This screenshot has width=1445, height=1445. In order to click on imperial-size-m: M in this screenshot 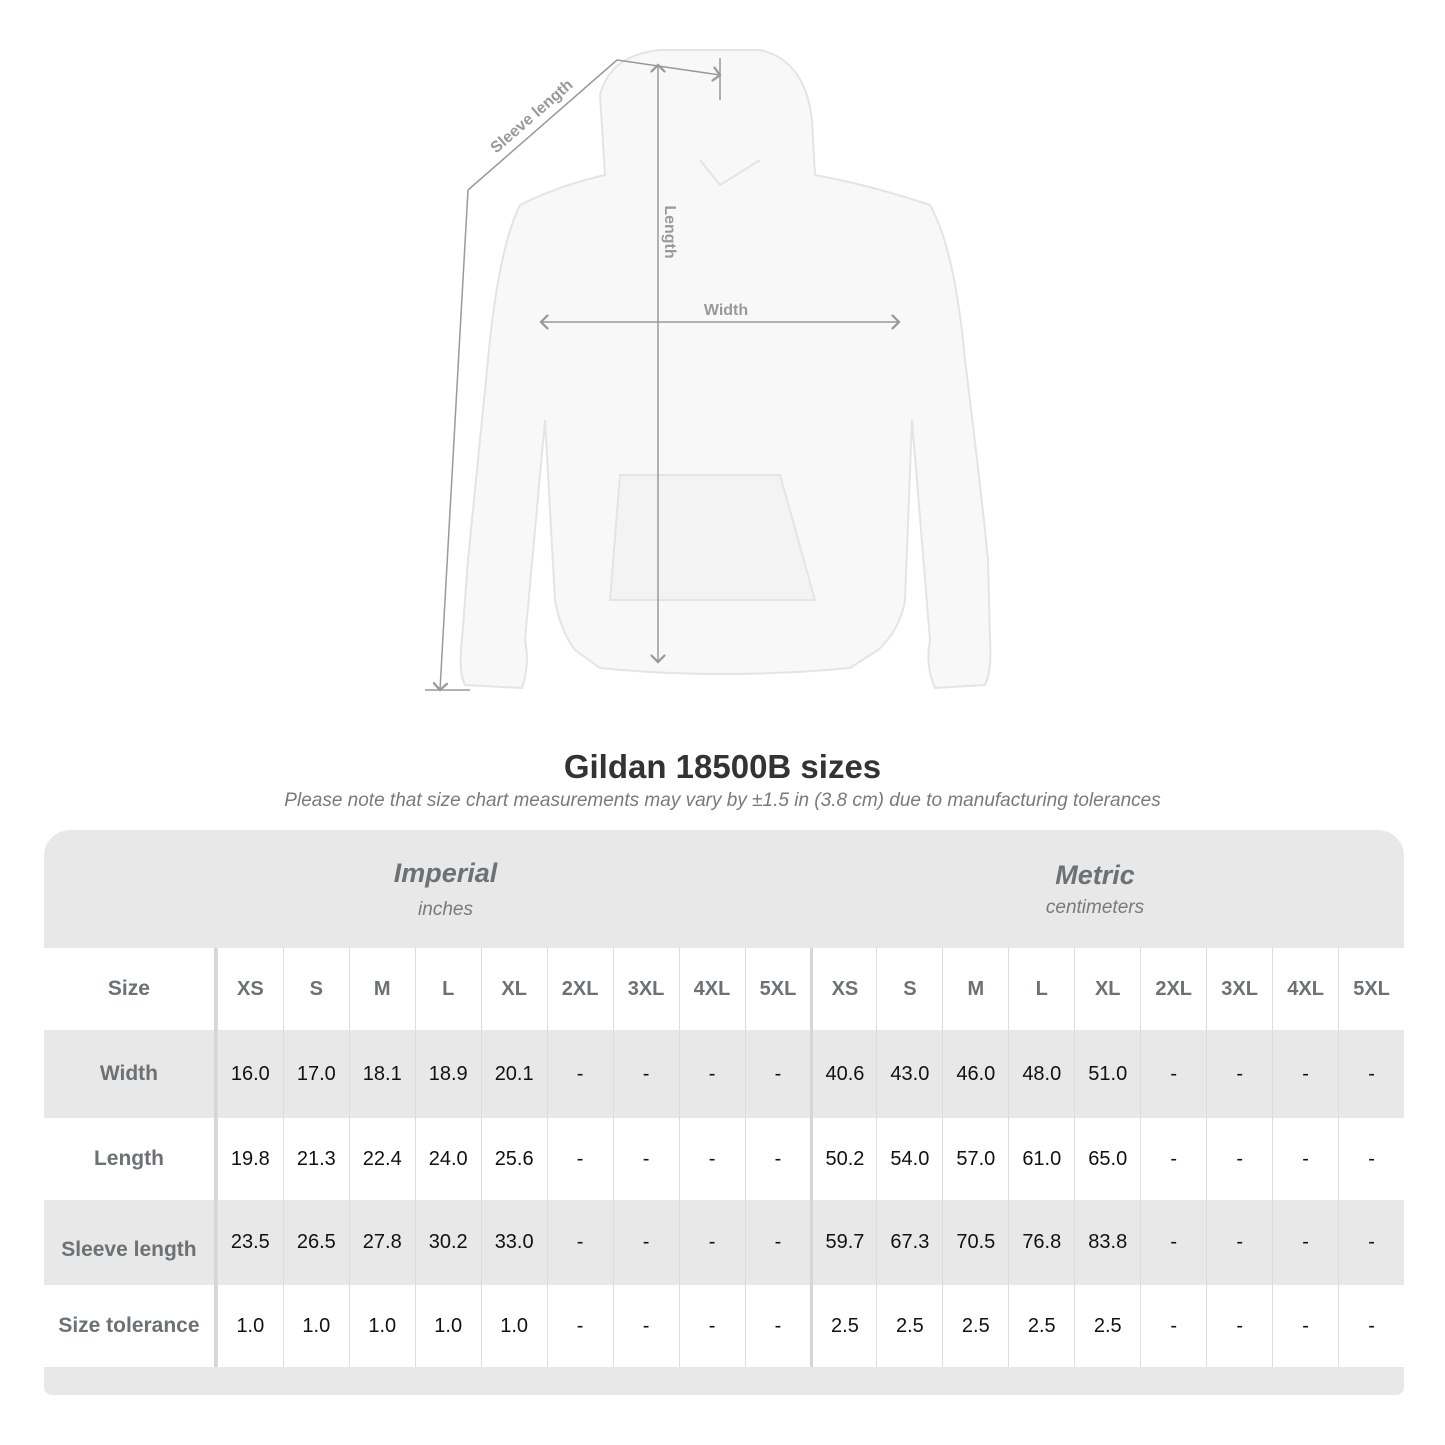, I will do `click(381, 989)`.